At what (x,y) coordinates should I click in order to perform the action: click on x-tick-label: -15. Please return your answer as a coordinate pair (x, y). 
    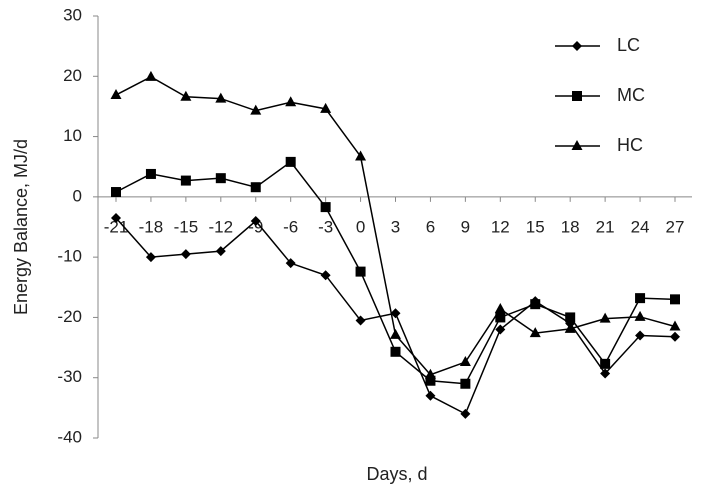
    Looking at the image, I should click on (186, 226).